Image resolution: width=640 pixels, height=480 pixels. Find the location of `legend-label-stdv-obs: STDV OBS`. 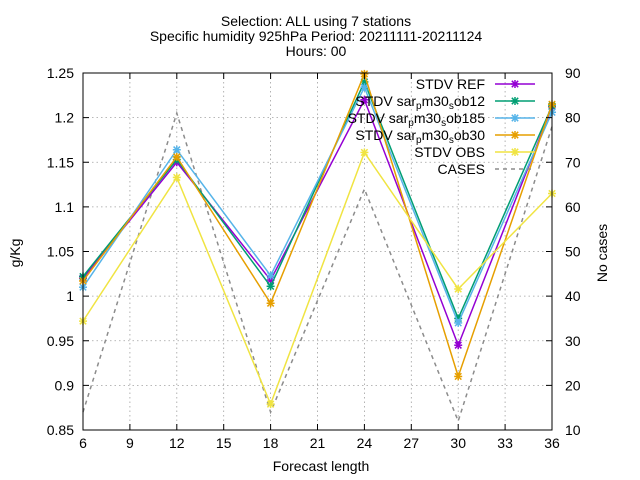

legend-label-stdv-obs: STDV OBS is located at coordinates (449, 152).